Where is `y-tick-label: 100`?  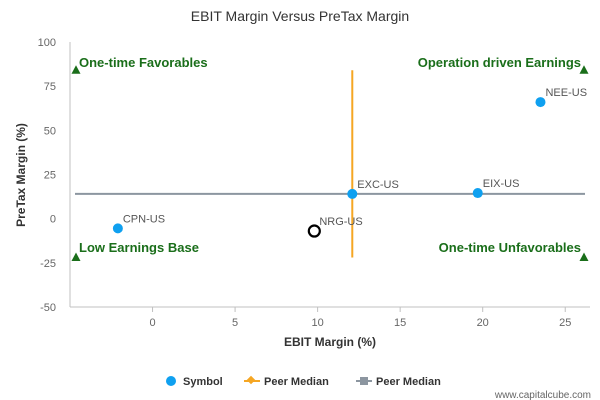 y-tick-label: 100 is located at coordinates (47, 43).